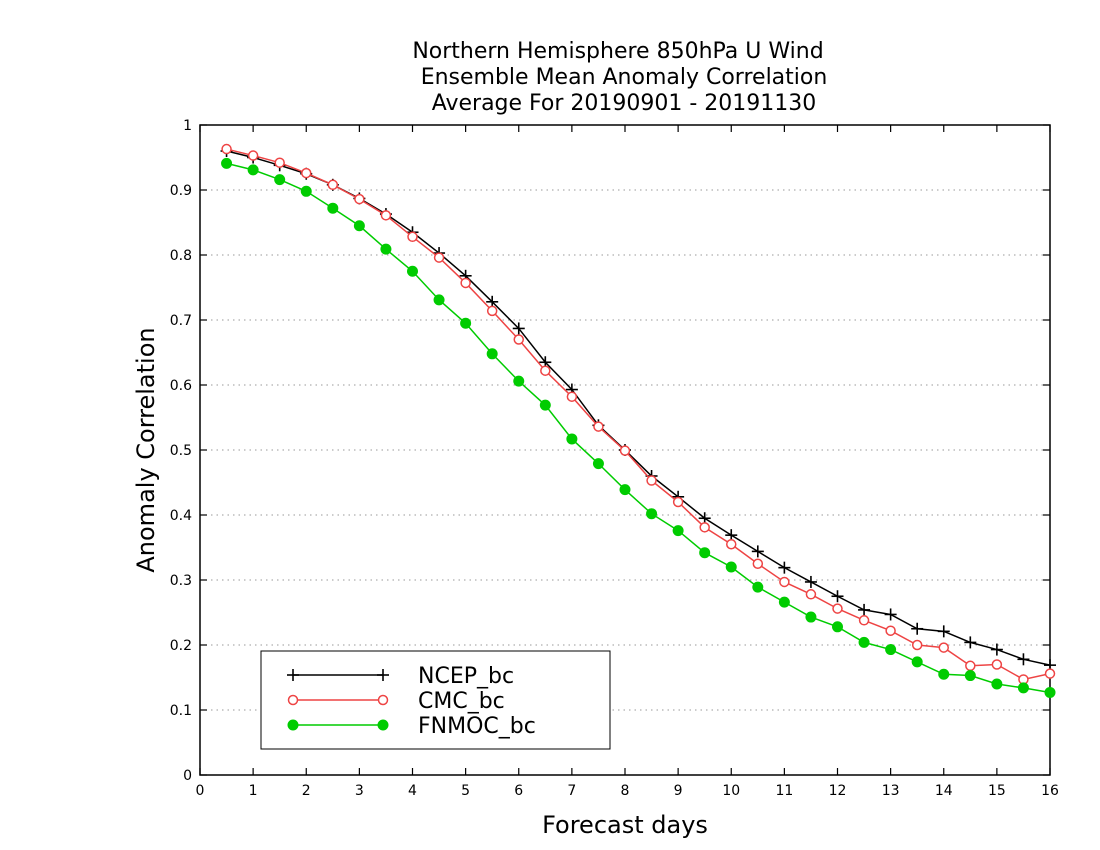  What do you see at coordinates (181, 386) in the screenshot?
I see `y-tick-label-6: 0.6` at bounding box center [181, 386].